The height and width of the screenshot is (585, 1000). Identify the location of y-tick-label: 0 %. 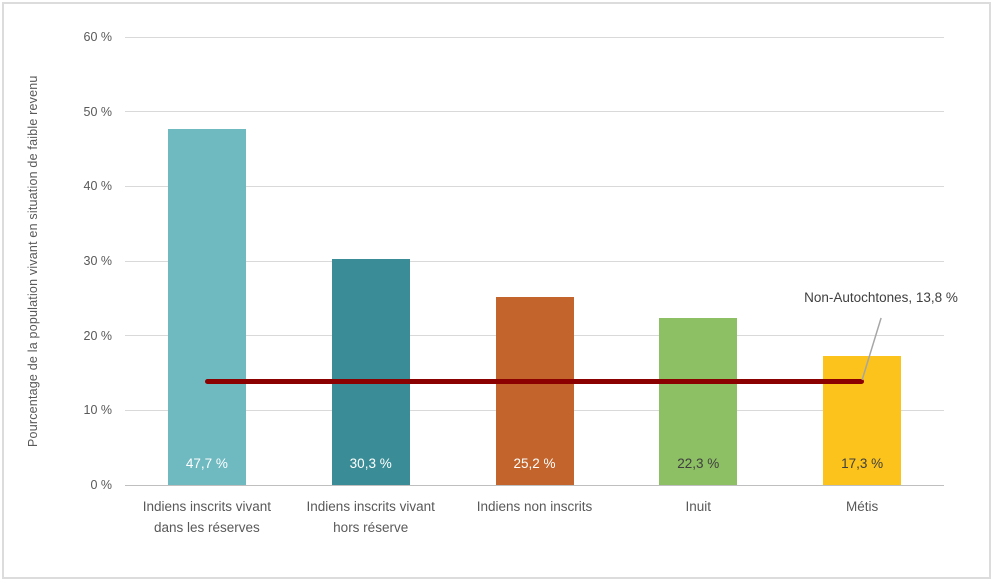
(101, 485).